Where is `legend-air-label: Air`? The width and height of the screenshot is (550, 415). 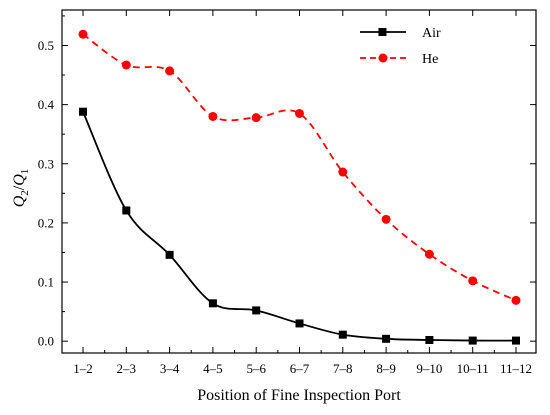
legend-air-label: Air is located at coordinates (431, 33).